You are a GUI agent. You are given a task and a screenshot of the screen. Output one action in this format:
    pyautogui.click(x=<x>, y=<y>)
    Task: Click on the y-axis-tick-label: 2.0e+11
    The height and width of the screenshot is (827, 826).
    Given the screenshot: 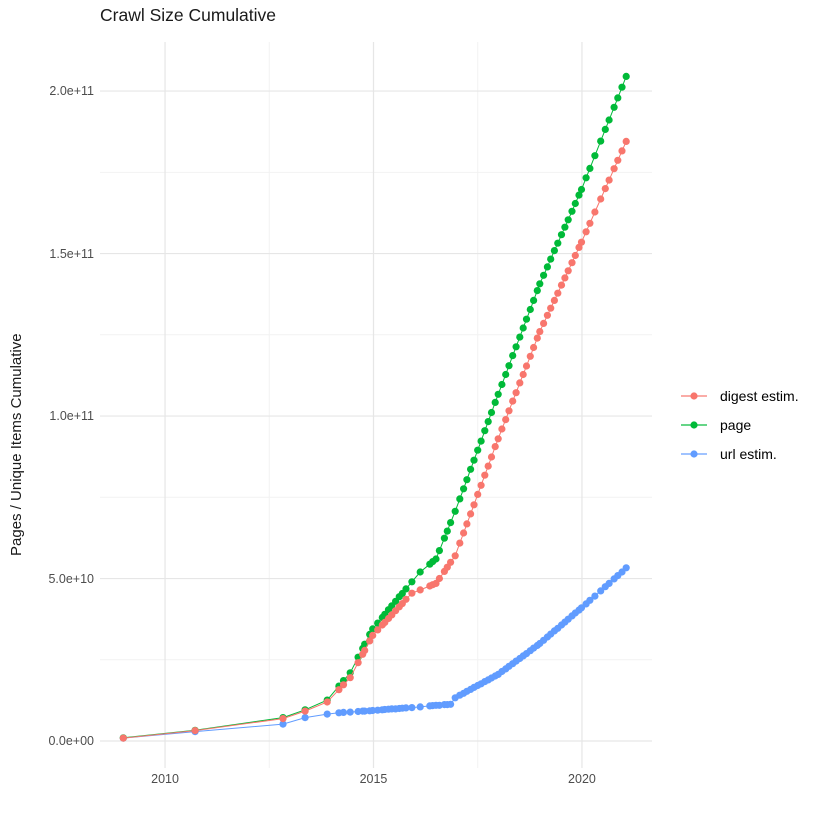 What is the action you would take?
    pyautogui.click(x=71, y=91)
    